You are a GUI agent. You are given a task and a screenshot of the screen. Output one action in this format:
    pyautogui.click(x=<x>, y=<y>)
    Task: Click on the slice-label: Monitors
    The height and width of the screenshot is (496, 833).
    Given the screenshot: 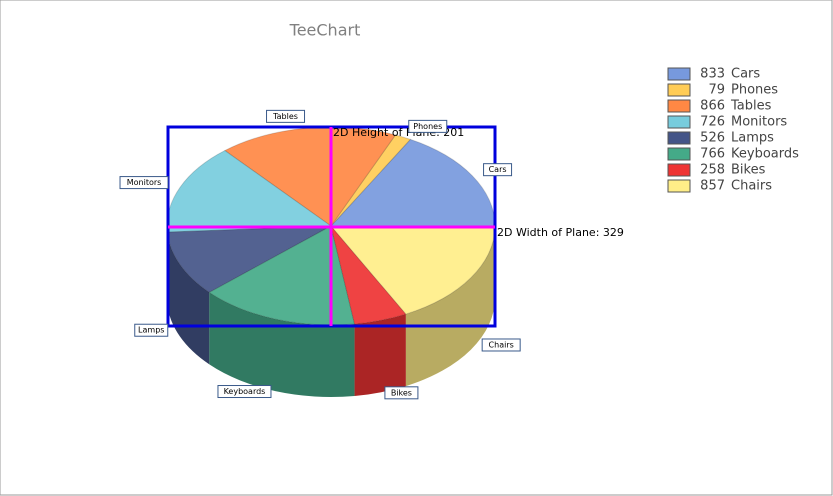 What is the action you would take?
    pyautogui.click(x=144, y=182)
    